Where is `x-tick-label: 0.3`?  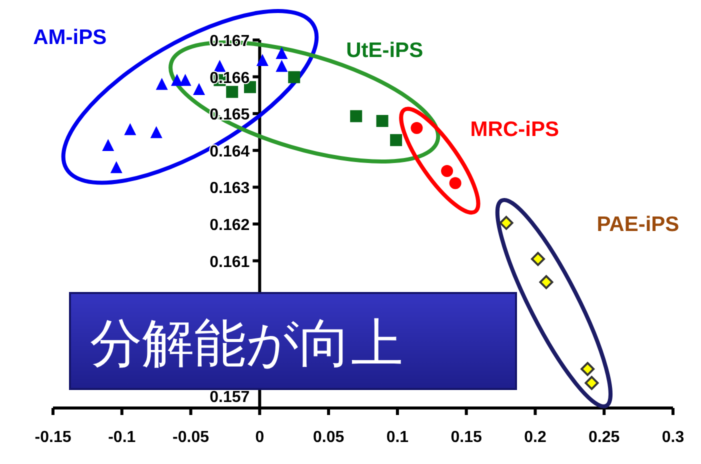 x-tick-label: 0.3 is located at coordinates (673, 437).